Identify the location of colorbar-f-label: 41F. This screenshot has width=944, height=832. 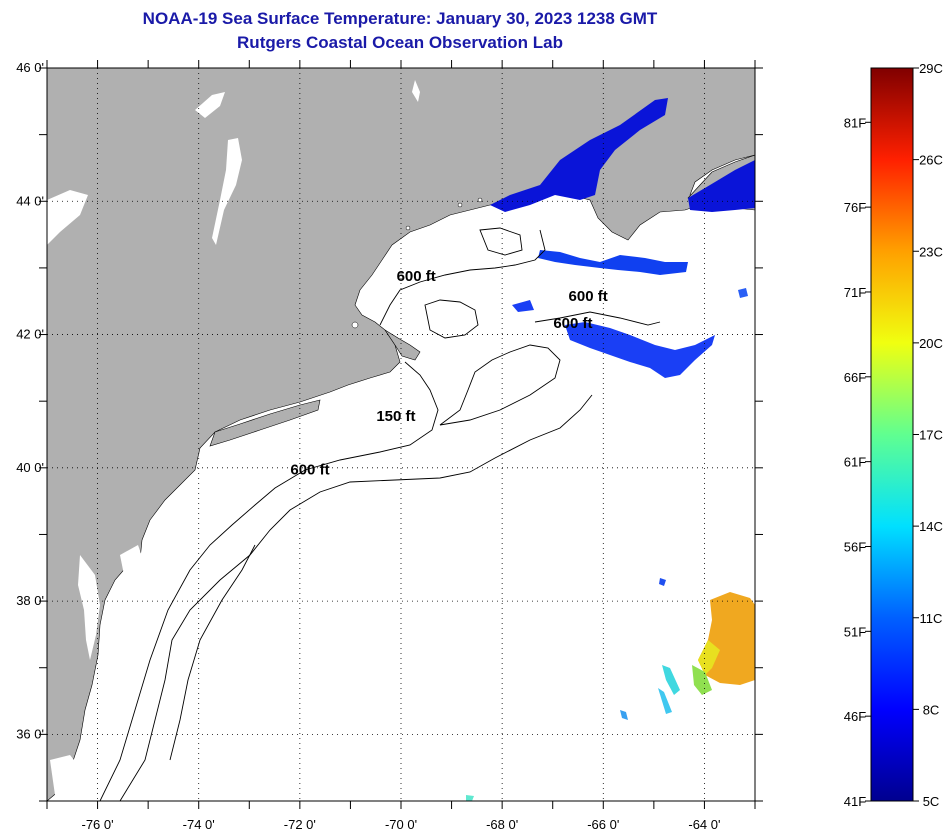
(855, 801).